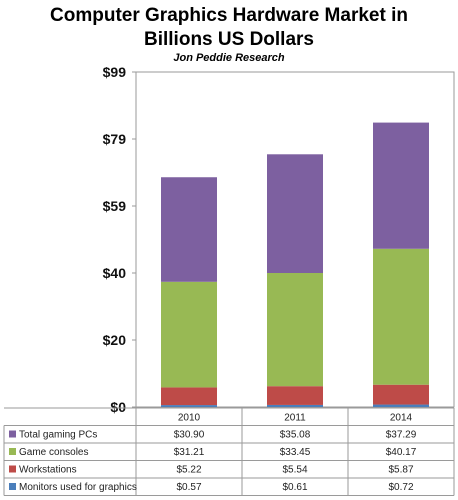 The image size is (458, 500). What do you see at coordinates (295, 435) in the screenshot?
I see `data-label: $35.08` at bounding box center [295, 435].